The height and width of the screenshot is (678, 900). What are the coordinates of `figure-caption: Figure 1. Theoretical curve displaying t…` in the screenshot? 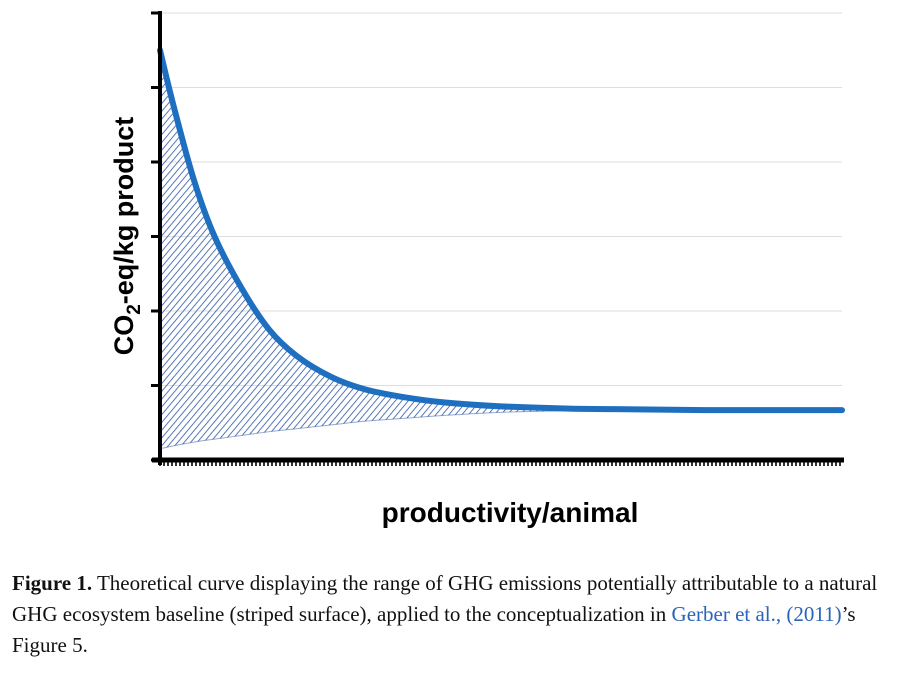 It's located at (452, 614).